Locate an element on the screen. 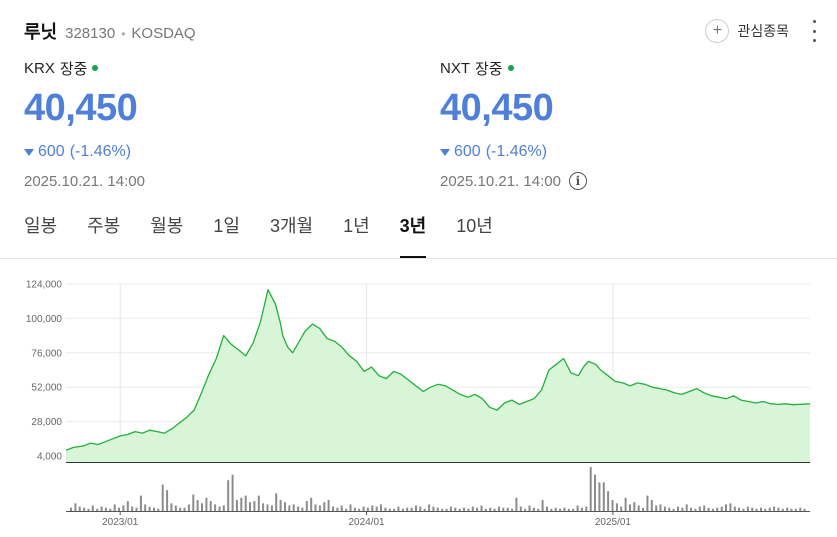 Image resolution: width=837 pixels, height=537 pixels. tab-10-years: 10년 is located at coordinates (474, 226).